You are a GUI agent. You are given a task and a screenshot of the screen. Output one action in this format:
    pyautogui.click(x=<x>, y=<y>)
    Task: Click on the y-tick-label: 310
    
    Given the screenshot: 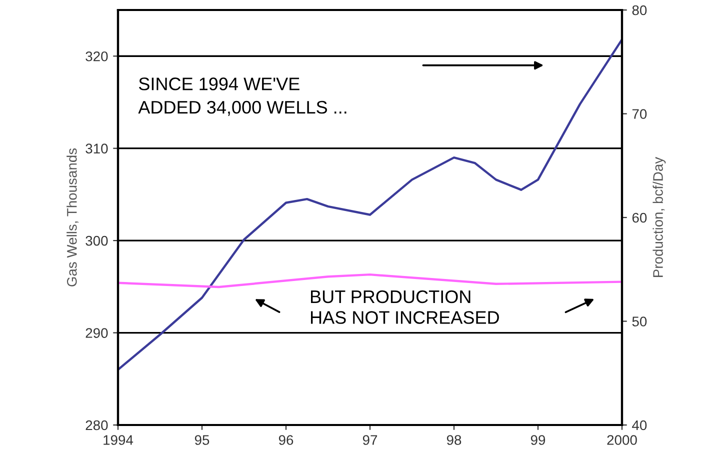 What is the action you would take?
    pyautogui.click(x=97, y=149)
    